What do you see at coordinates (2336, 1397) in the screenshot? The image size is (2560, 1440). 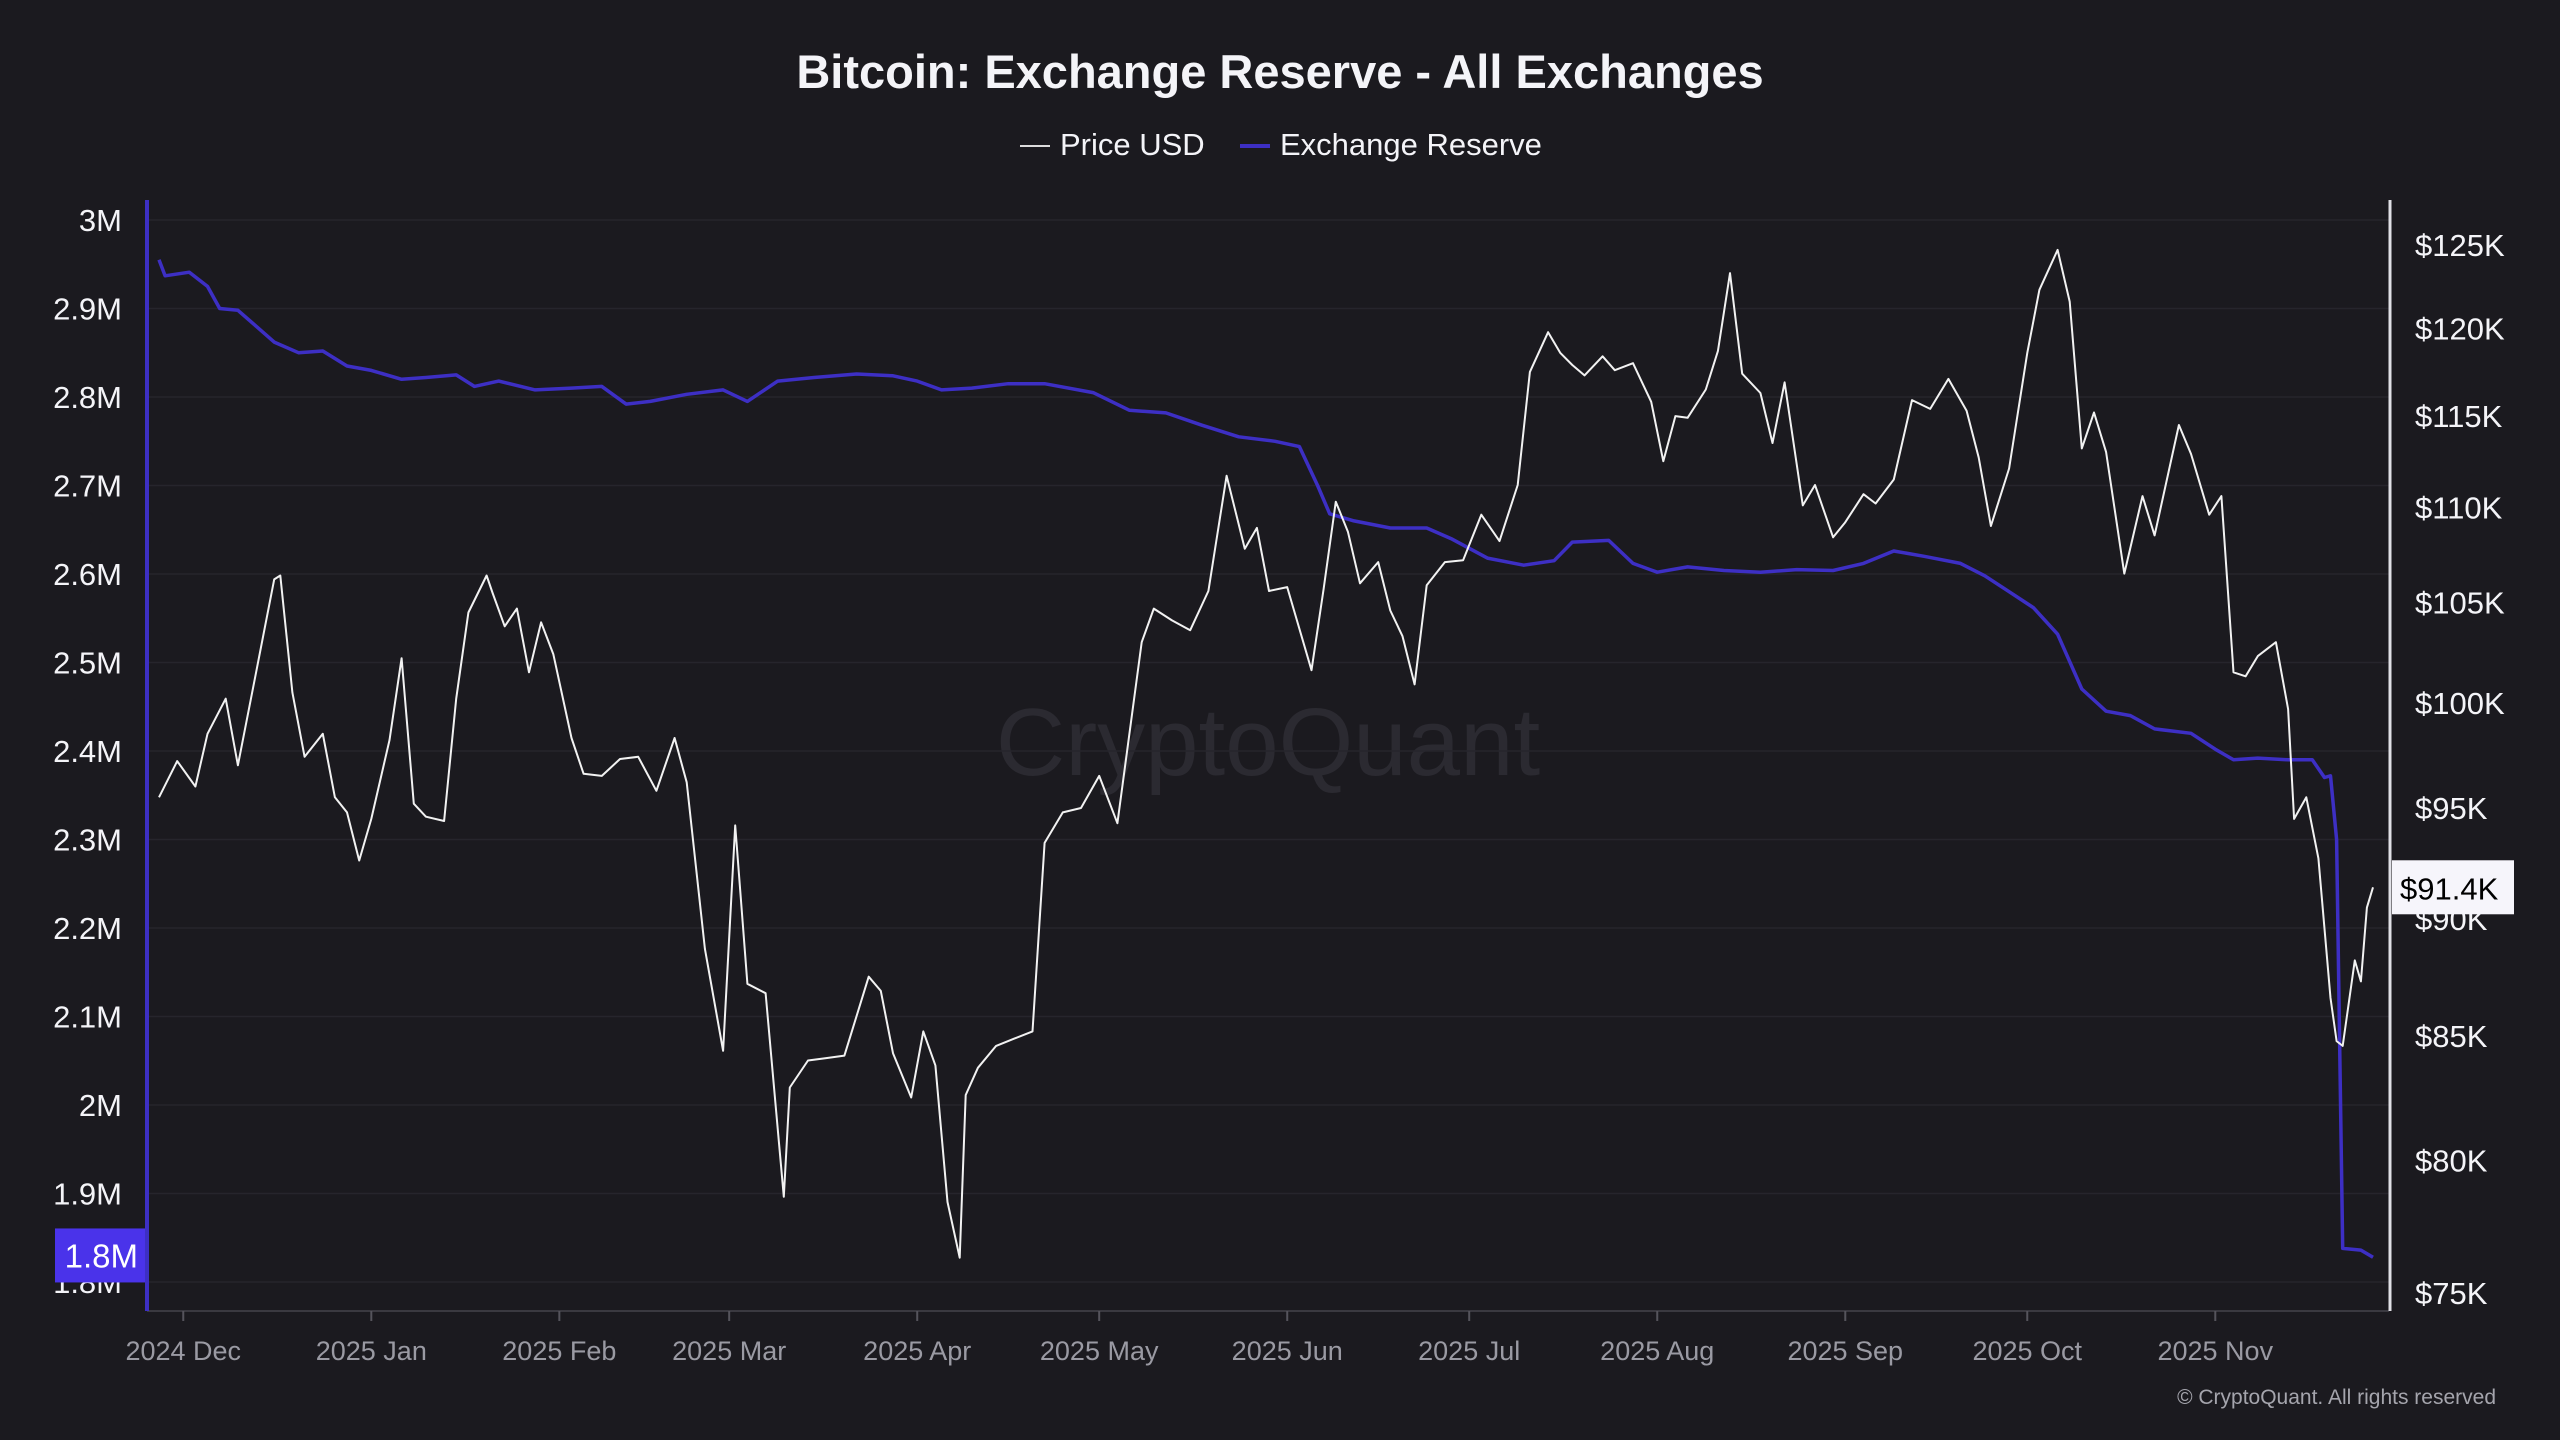 I see `copyright: © CryptoQuant. All rights reserved` at bounding box center [2336, 1397].